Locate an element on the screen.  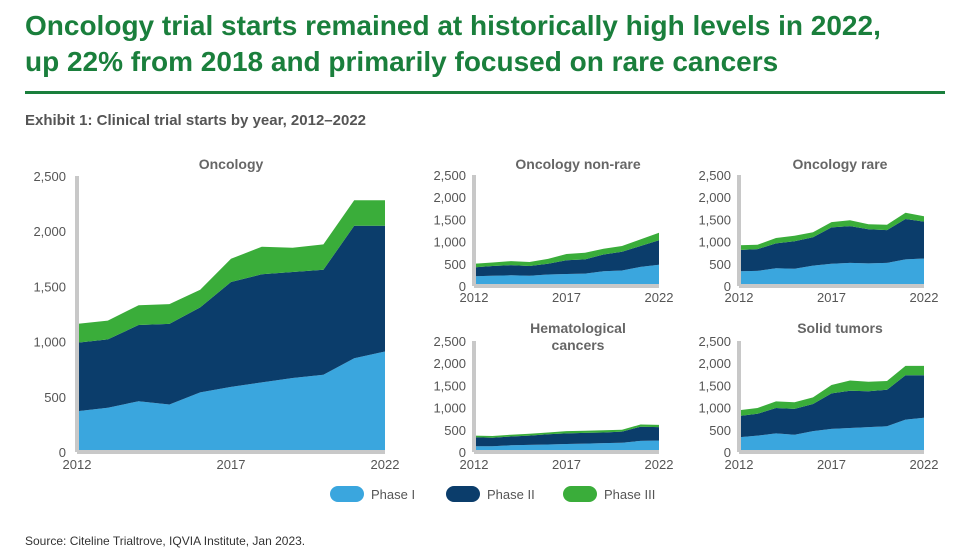
panel-title: Hematological is located at coordinates (578, 328).